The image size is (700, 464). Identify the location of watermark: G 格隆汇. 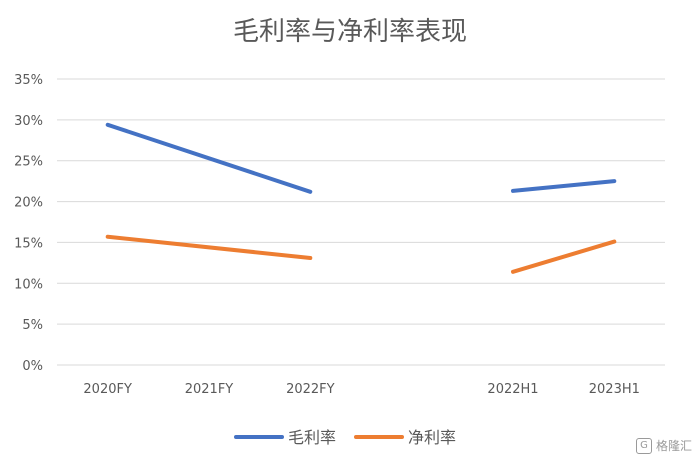
(663, 445).